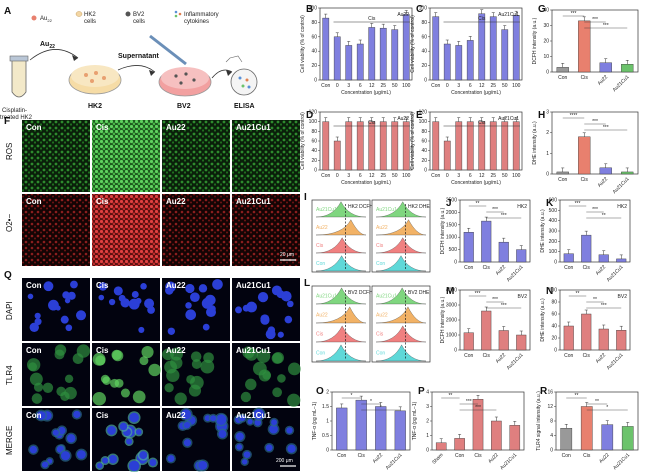 Image resolution: width=650 pixels, height=472 pixels. I want to click on svg-text: Au22, so click(47, 45).